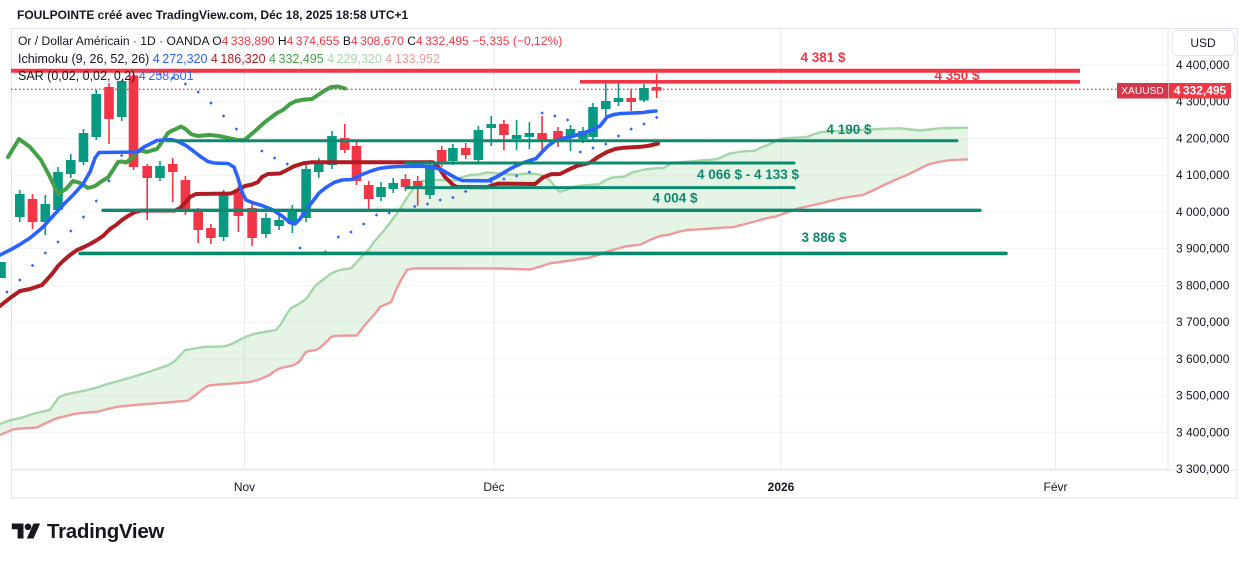 Image resolution: width=1248 pixels, height=561 pixels. I want to click on svg-text: 4 350 $, so click(957, 75).